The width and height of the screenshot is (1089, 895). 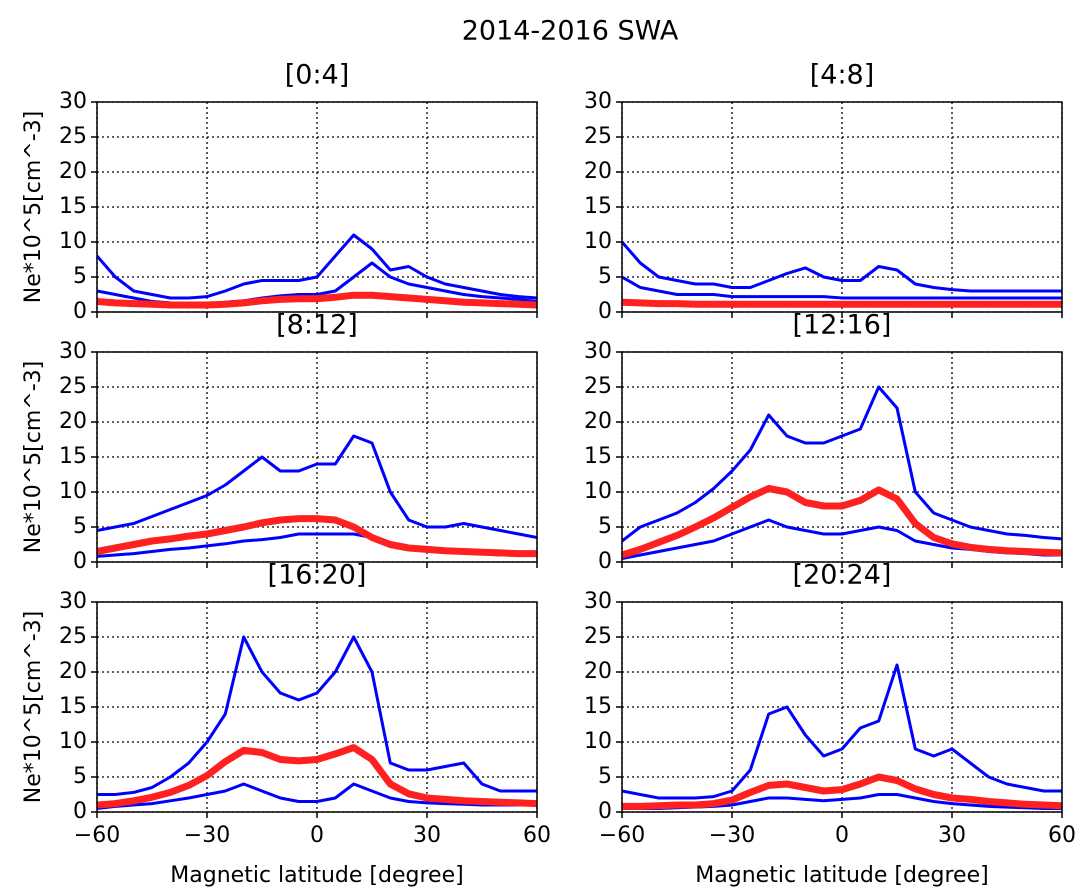 What do you see at coordinates (842, 325) in the screenshot?
I see `subplot-title: [12:16]` at bounding box center [842, 325].